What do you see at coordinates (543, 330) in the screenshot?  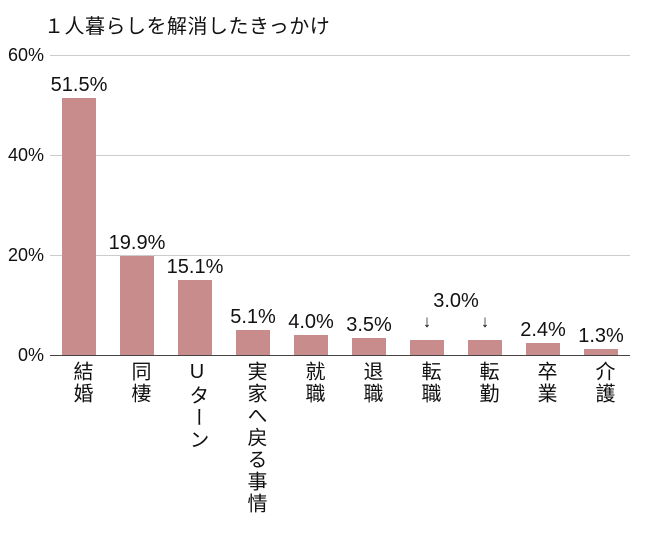 I see `value-label: 2.4%` at bounding box center [543, 330].